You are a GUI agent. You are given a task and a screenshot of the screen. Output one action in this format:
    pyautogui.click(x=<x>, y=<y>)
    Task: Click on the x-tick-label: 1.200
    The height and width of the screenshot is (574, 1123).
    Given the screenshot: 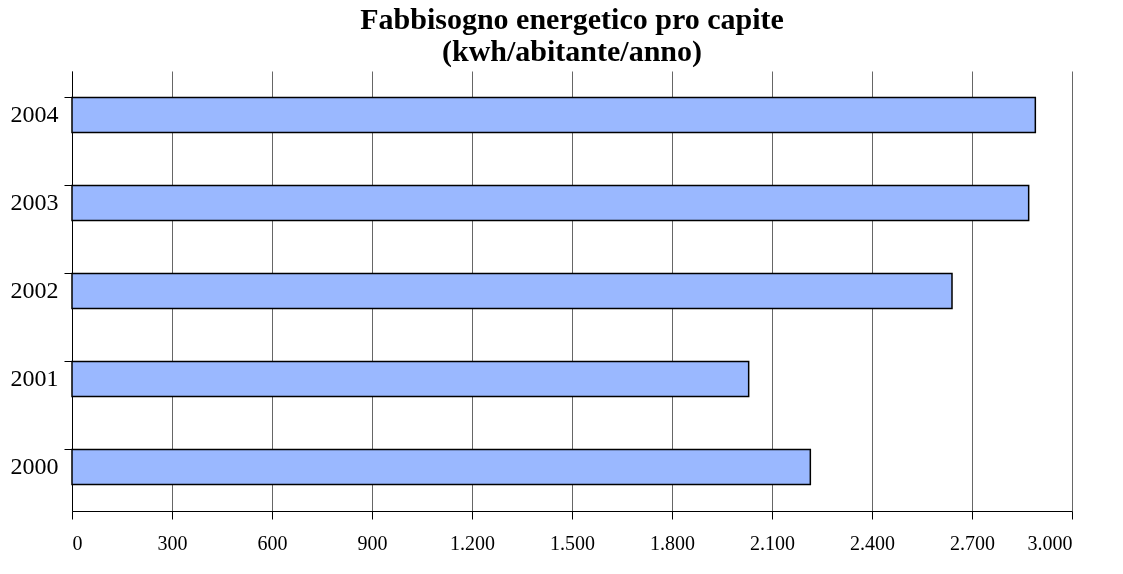 What is the action you would take?
    pyautogui.click(x=472, y=542)
    